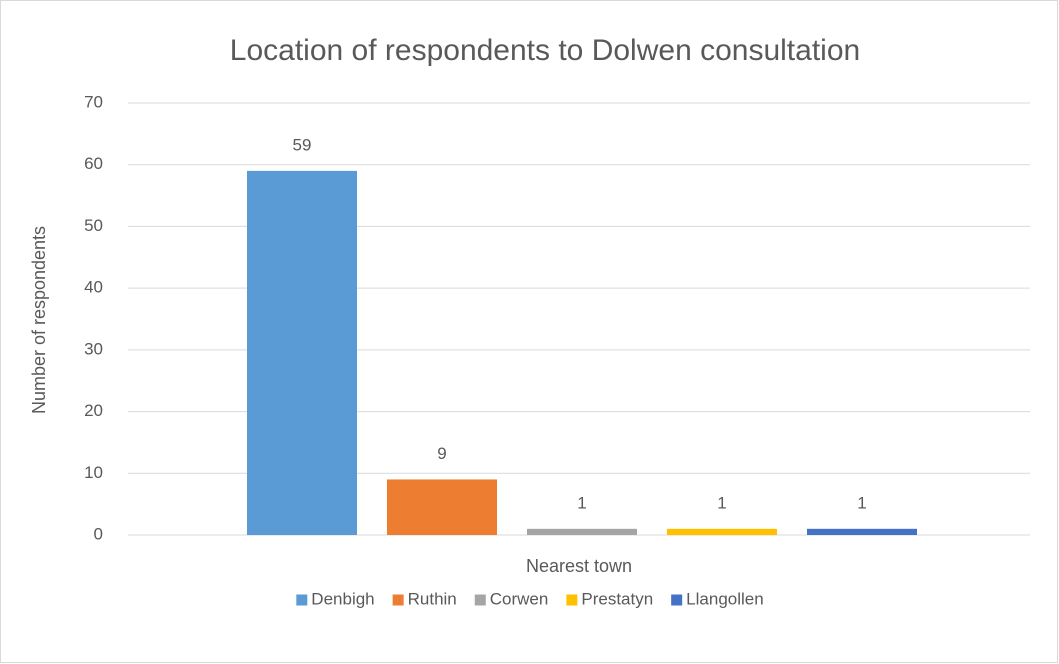 The height and width of the screenshot is (664, 1059). What do you see at coordinates (342, 598) in the screenshot?
I see `legend-label: Denbigh` at bounding box center [342, 598].